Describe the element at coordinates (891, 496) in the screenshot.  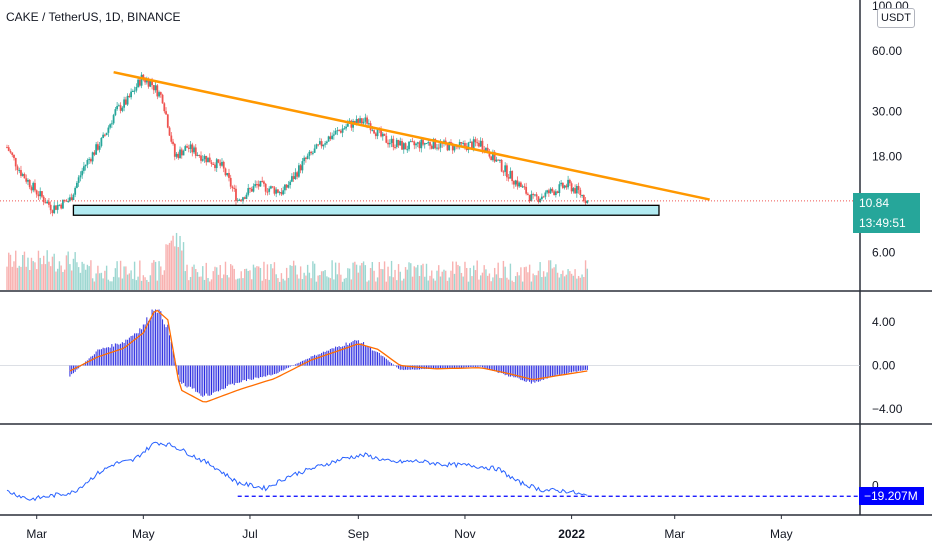
I see `obv-value-tag: −19.207M` at that location.